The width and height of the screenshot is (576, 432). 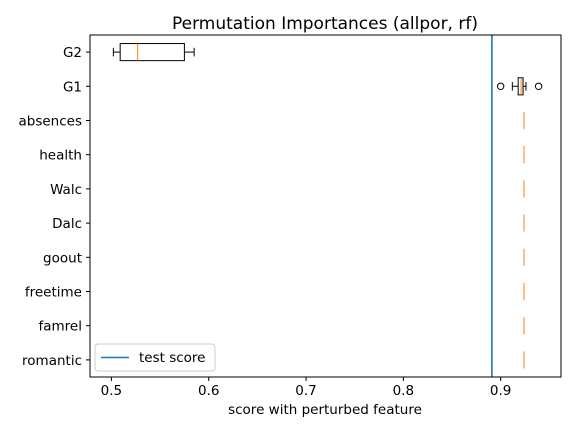 I want to click on y-tick-label-freetime: freetime, so click(x=53, y=293).